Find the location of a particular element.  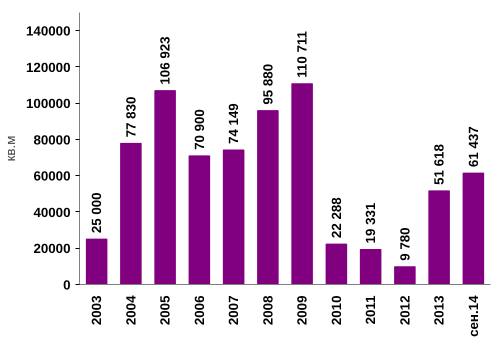

x-tick-label: 2013 is located at coordinates (439, 310).